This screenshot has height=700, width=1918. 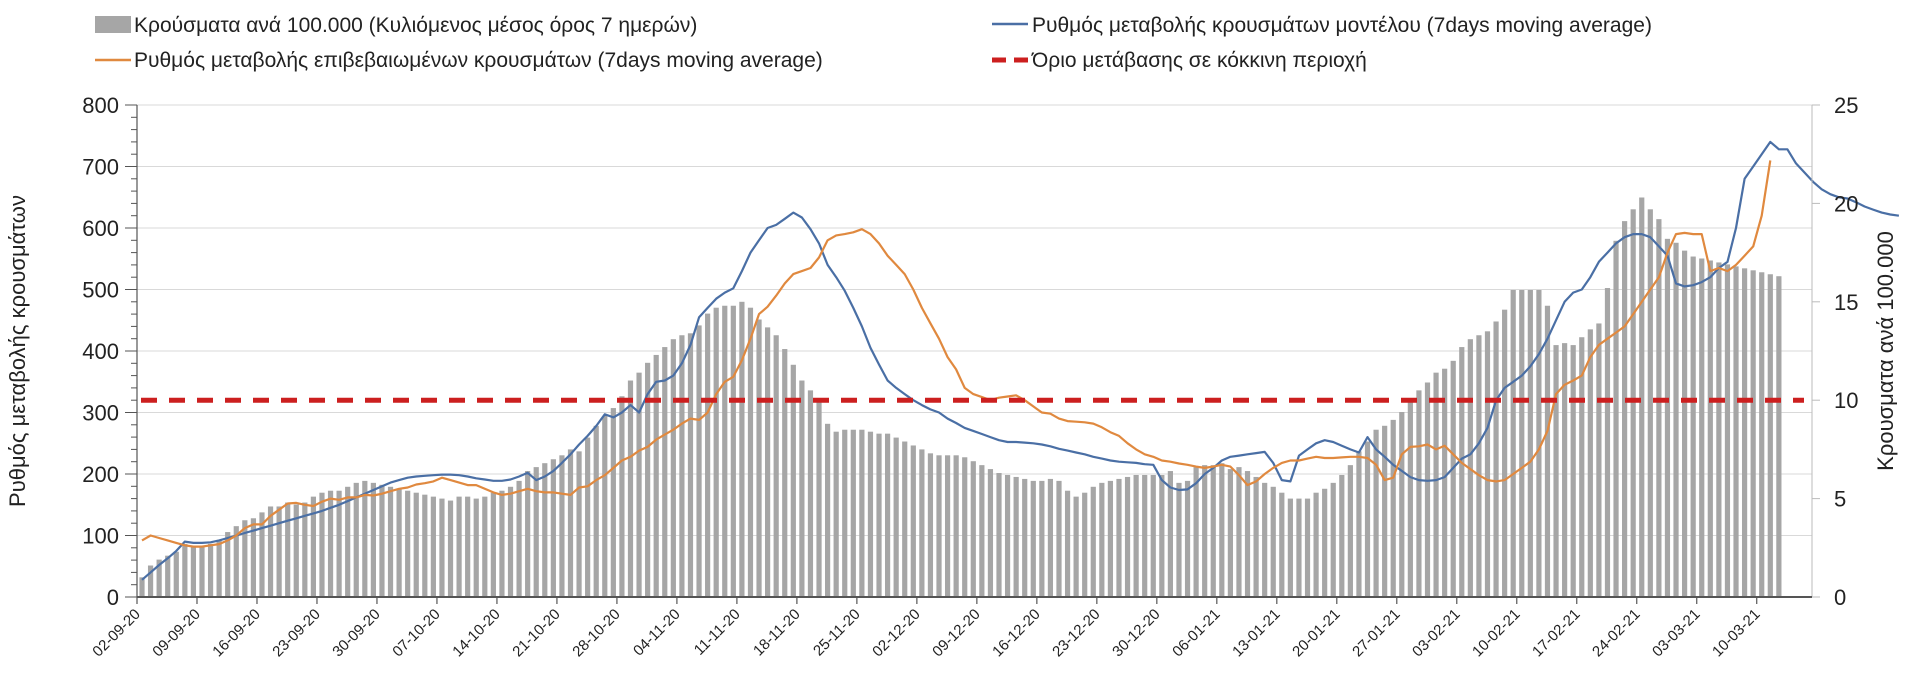 I want to click on x-tick-label: 30-12-20, so click(x=1136, y=633).